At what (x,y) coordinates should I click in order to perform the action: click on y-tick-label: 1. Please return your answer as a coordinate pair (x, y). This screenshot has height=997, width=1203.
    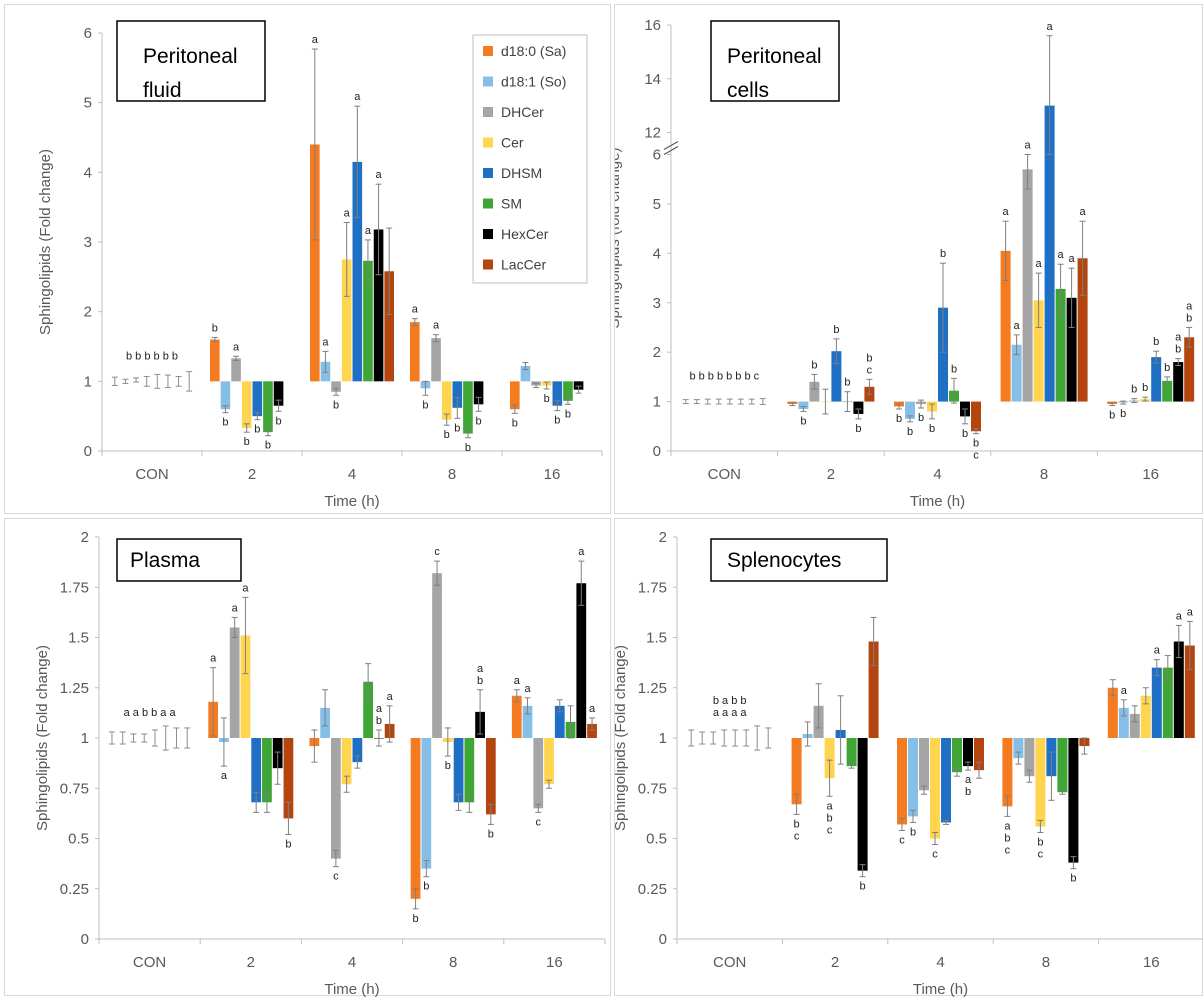
    Looking at the image, I should click on (657, 402).